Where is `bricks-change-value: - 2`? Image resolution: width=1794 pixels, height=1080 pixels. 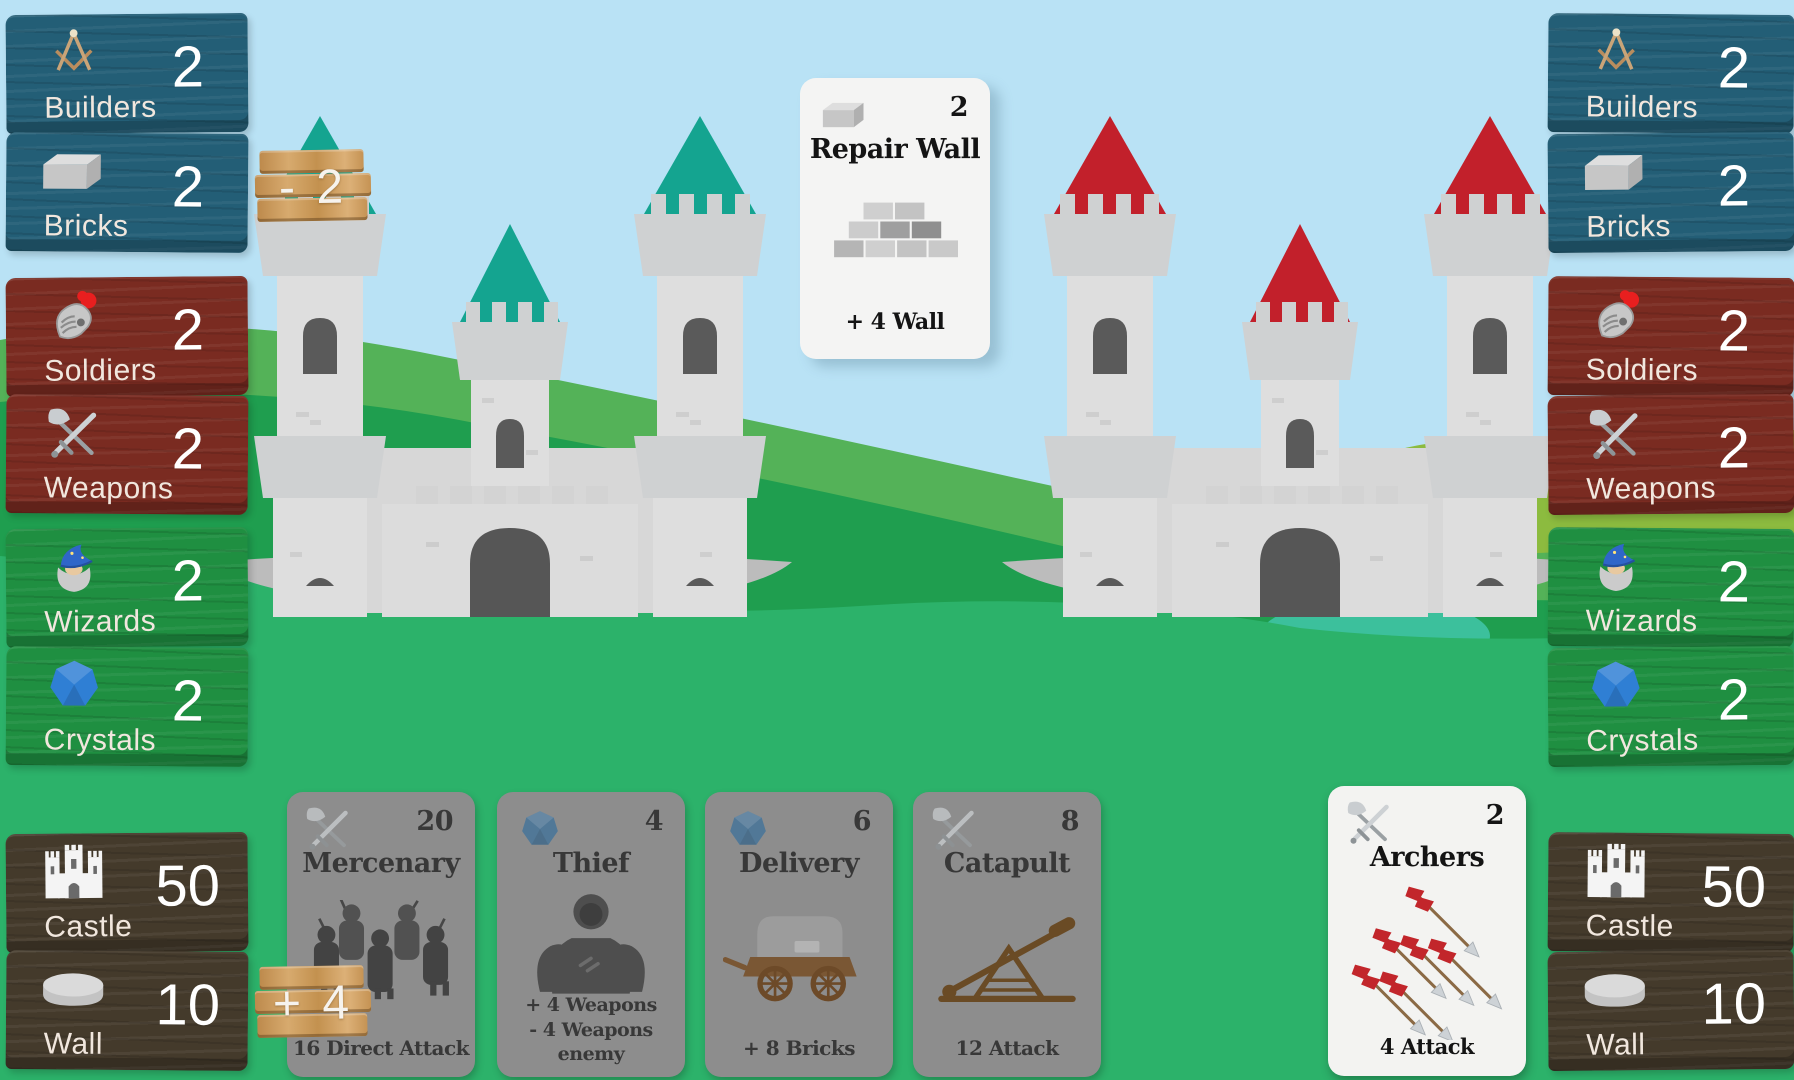
bricks-change-value: - 2 is located at coordinates (313, 187).